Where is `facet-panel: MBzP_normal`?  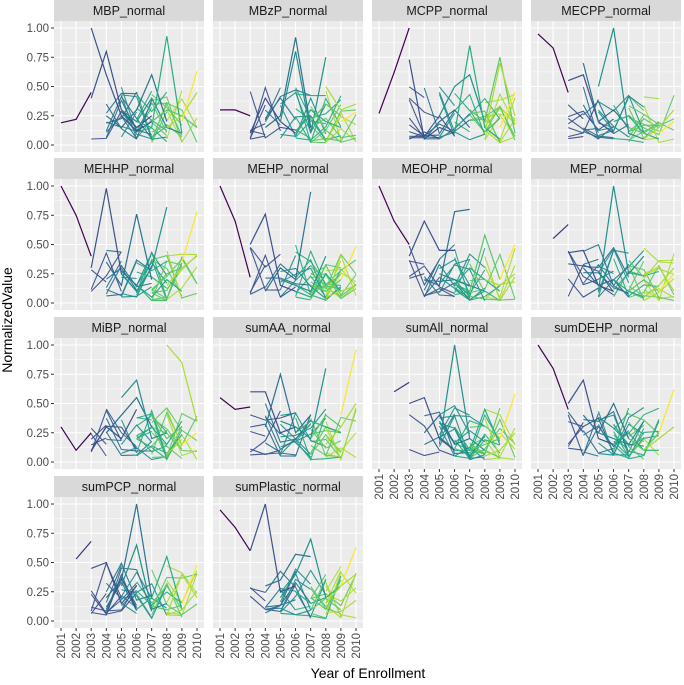
facet-panel: MBzP_normal is located at coordinates (288, 76).